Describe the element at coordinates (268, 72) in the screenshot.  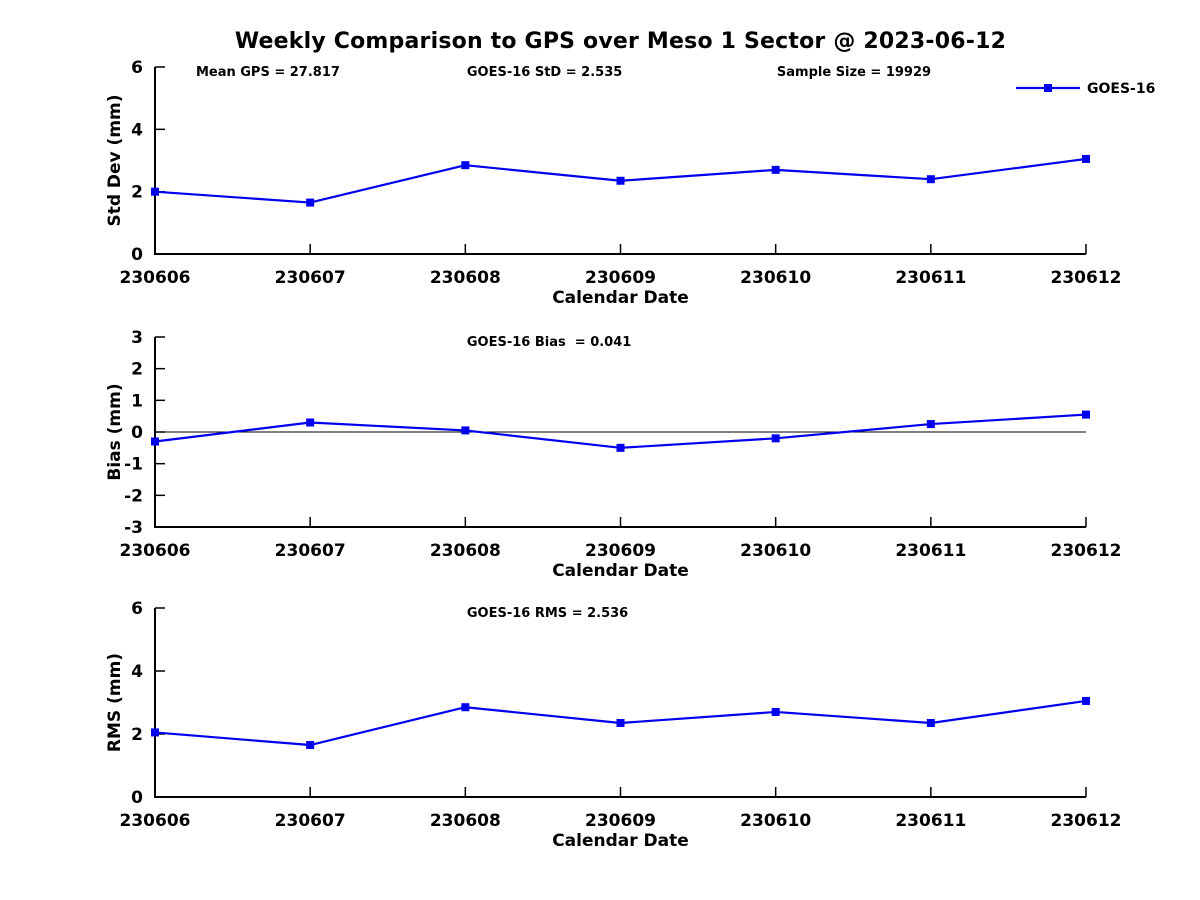
I see `annotation: Mean GPS = 27.817` at that location.